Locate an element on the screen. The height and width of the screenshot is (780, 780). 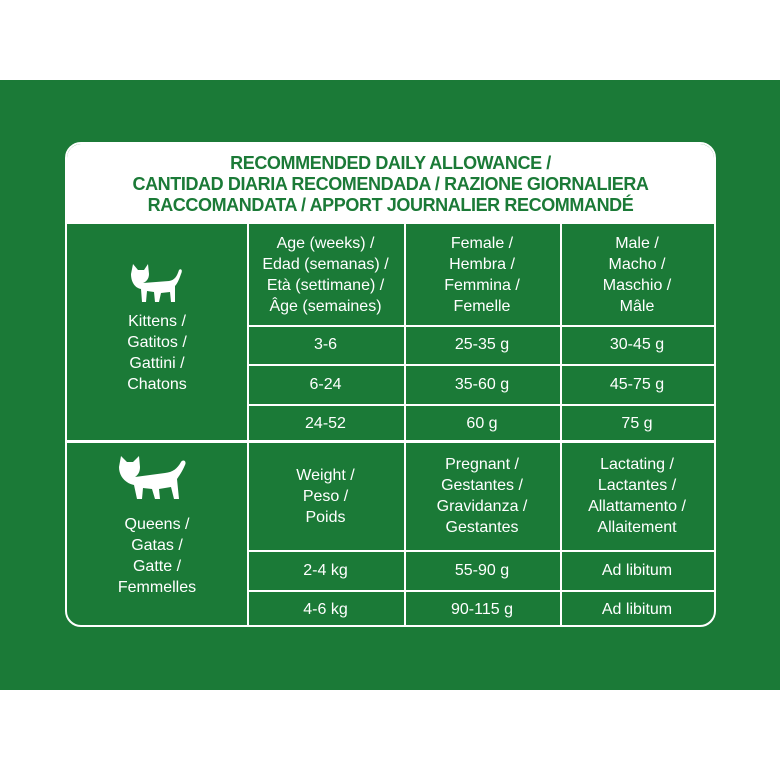
text-line: Female / is located at coordinates (482, 243).